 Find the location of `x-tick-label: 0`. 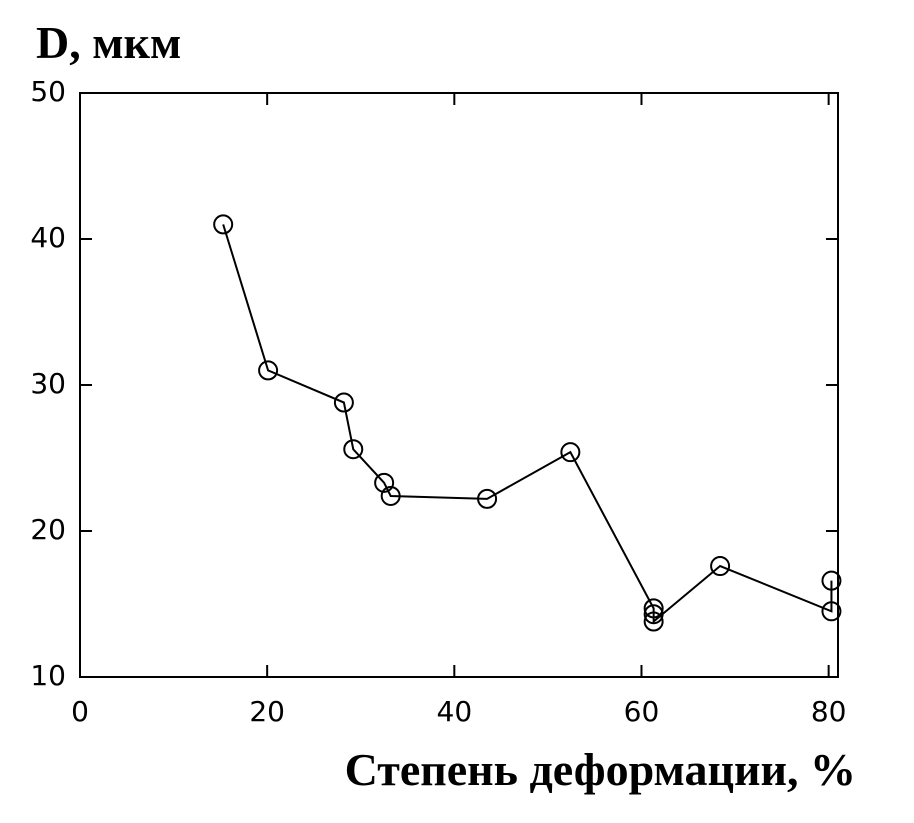

x-tick-label: 0 is located at coordinates (80, 711).